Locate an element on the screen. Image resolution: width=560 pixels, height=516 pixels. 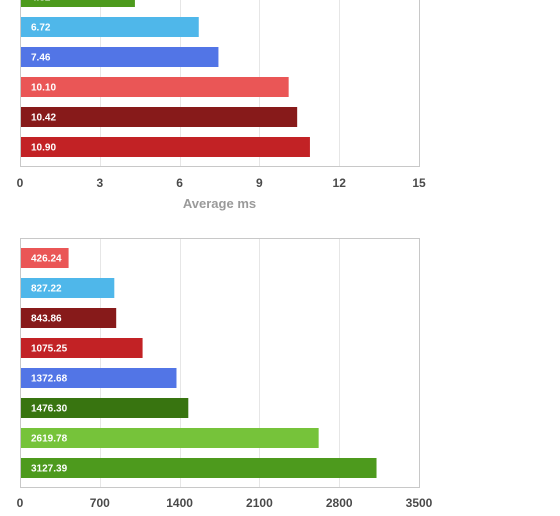
bar-value-label: 6.72 is located at coordinates (41, 28).